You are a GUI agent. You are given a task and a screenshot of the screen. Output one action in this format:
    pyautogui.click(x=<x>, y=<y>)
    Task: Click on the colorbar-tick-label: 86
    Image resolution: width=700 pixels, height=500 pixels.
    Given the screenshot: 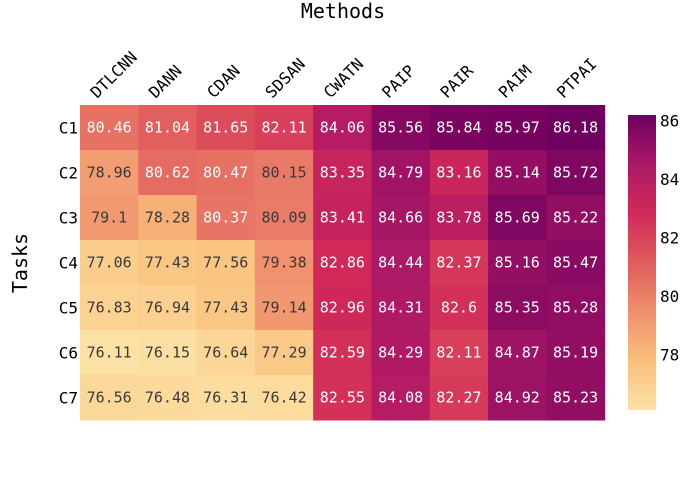 What is the action you would take?
    pyautogui.click(x=669, y=120)
    